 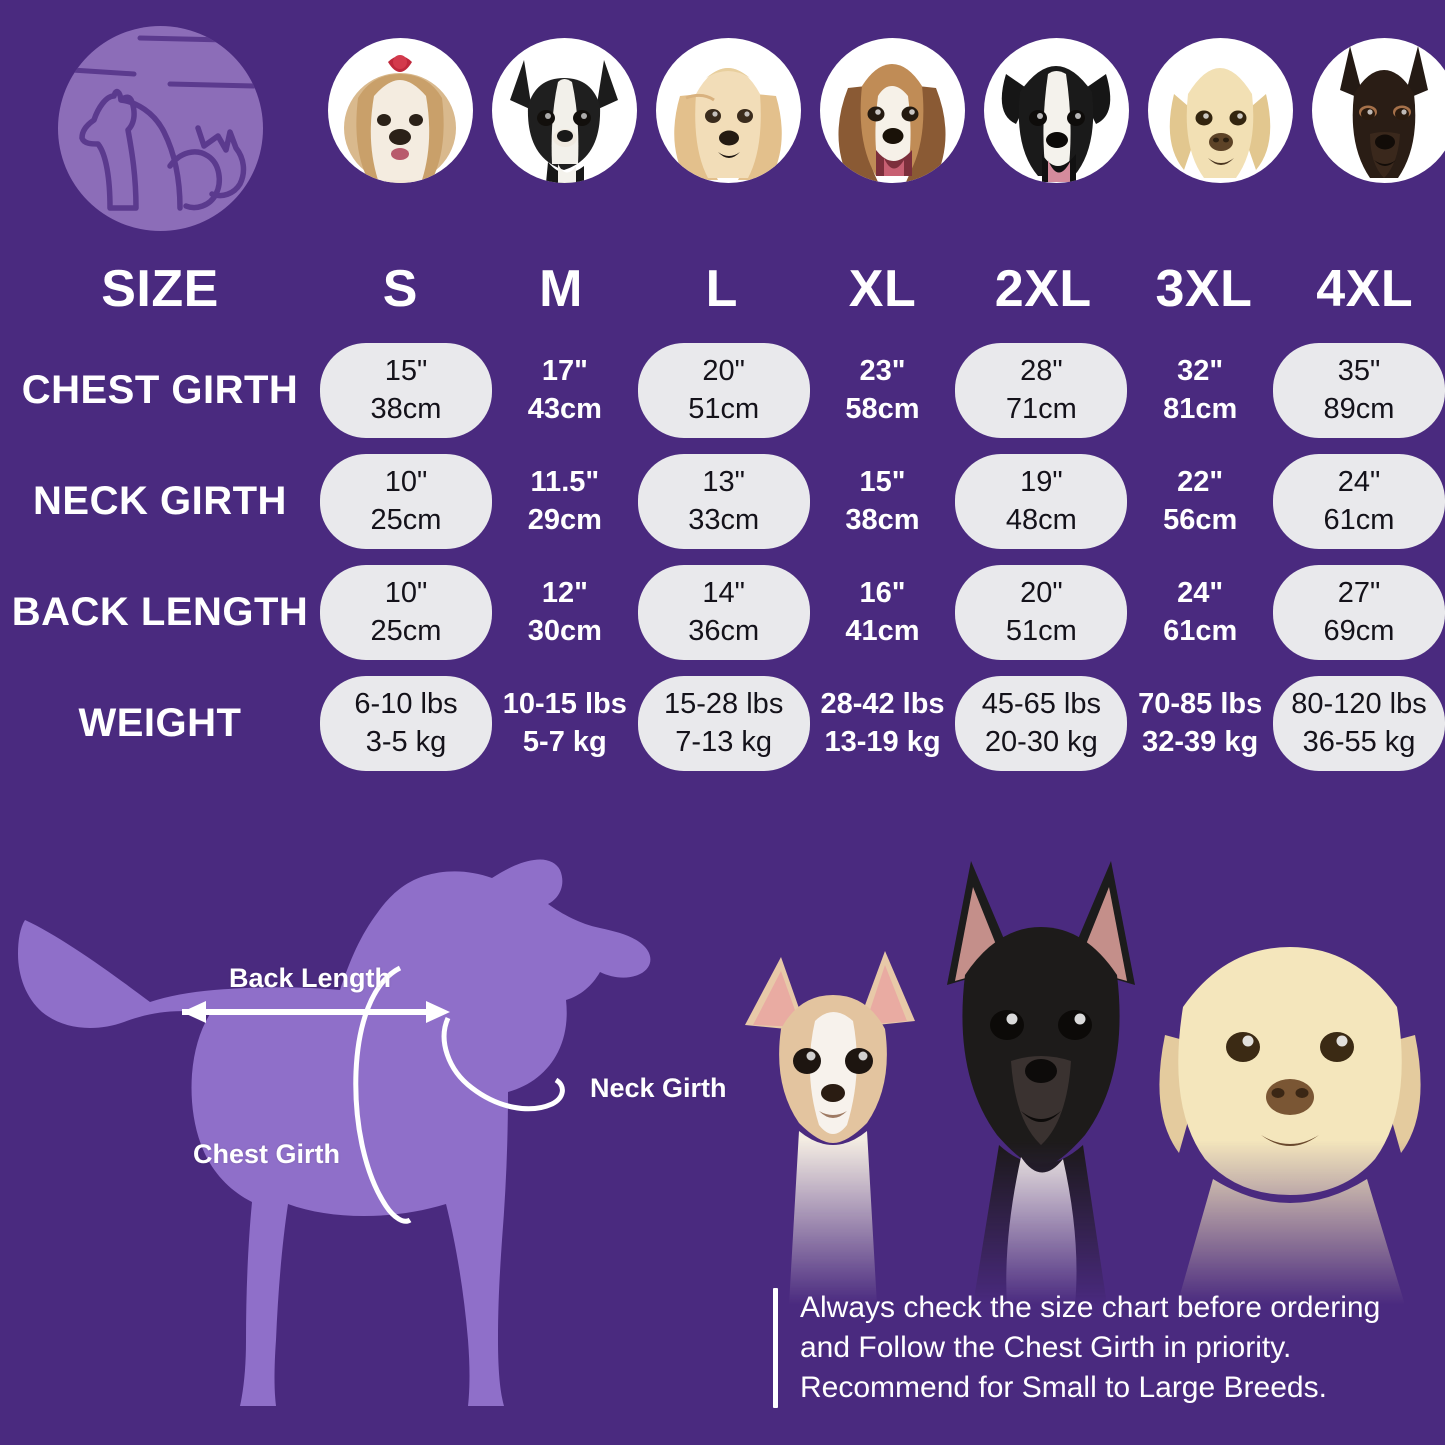 I want to click on breed-avatar-doberman, so click(x=1378, y=110).